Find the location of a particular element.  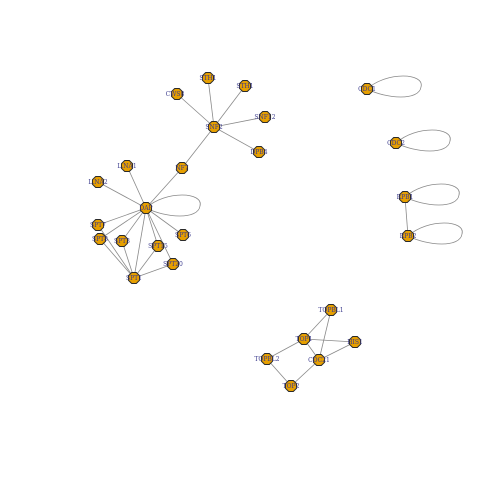

edge-n24-n27 is located at coordinates (325, 335).